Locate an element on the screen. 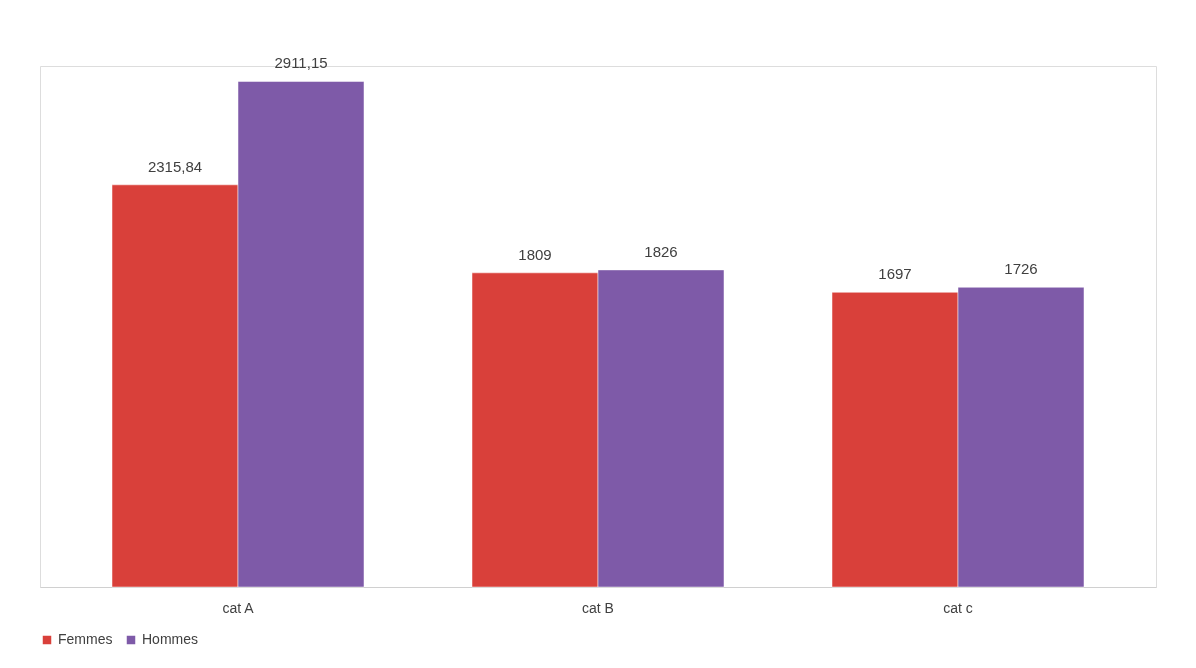 This screenshot has width=1196, height=668. data-label: 2315,84 is located at coordinates (175, 166).